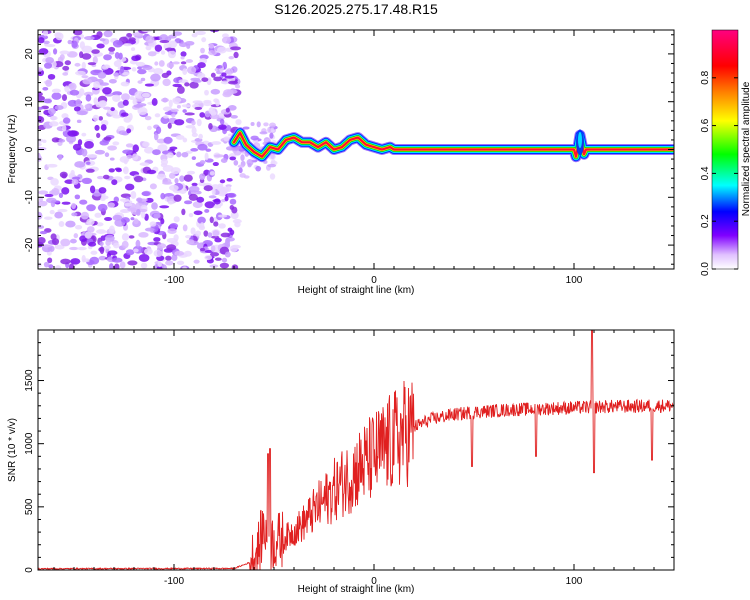 Image resolution: width=750 pixels, height=600 pixels. I want to click on x-tick-label: -100, so click(174, 280).